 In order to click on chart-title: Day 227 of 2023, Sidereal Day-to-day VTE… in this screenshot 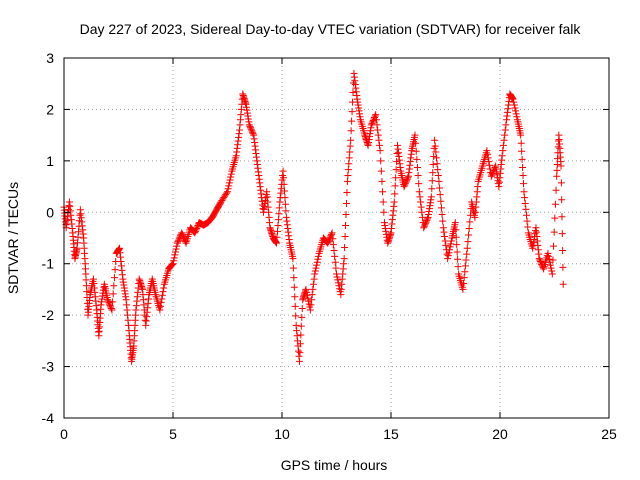, I will do `click(331, 29)`.